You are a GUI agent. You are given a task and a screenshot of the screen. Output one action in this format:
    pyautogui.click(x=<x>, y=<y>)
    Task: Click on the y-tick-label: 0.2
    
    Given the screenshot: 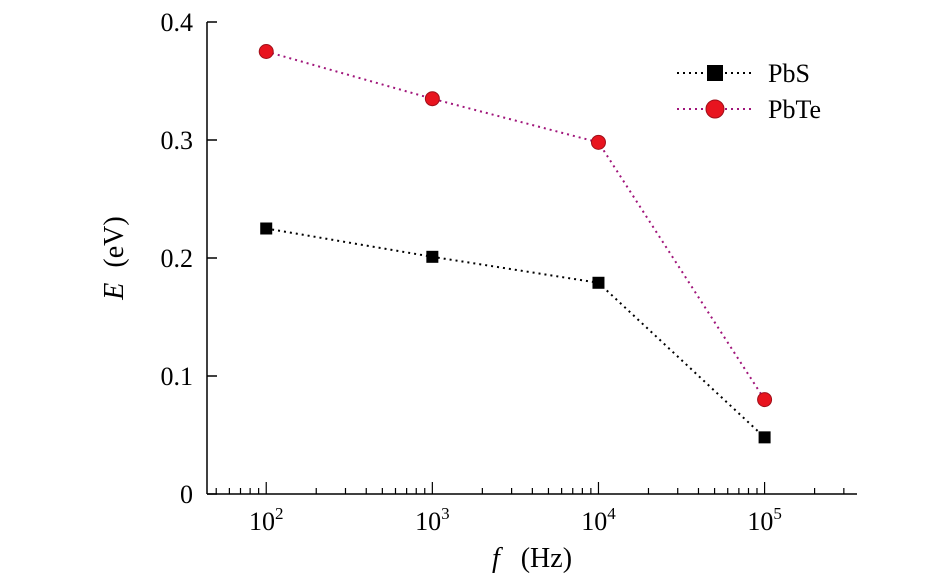 What is the action you would take?
    pyautogui.click(x=177, y=258)
    